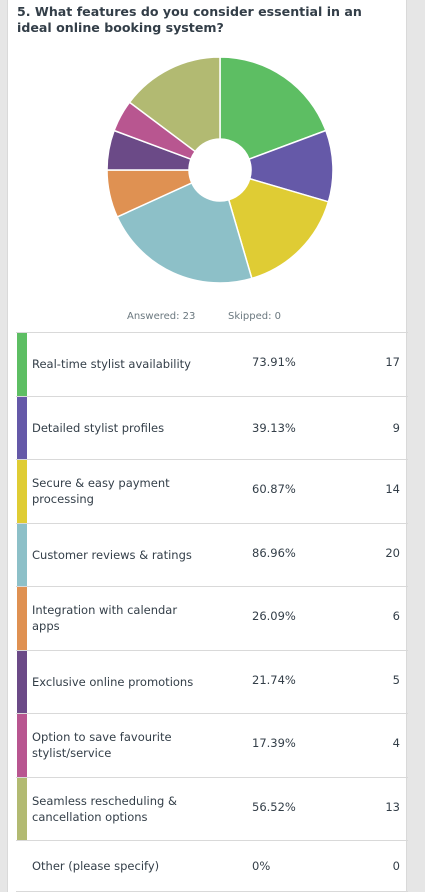 This screenshot has height=892, width=425. Describe the element at coordinates (255, 316) in the screenshot. I see `skipped-count: Skipped: 0` at that location.